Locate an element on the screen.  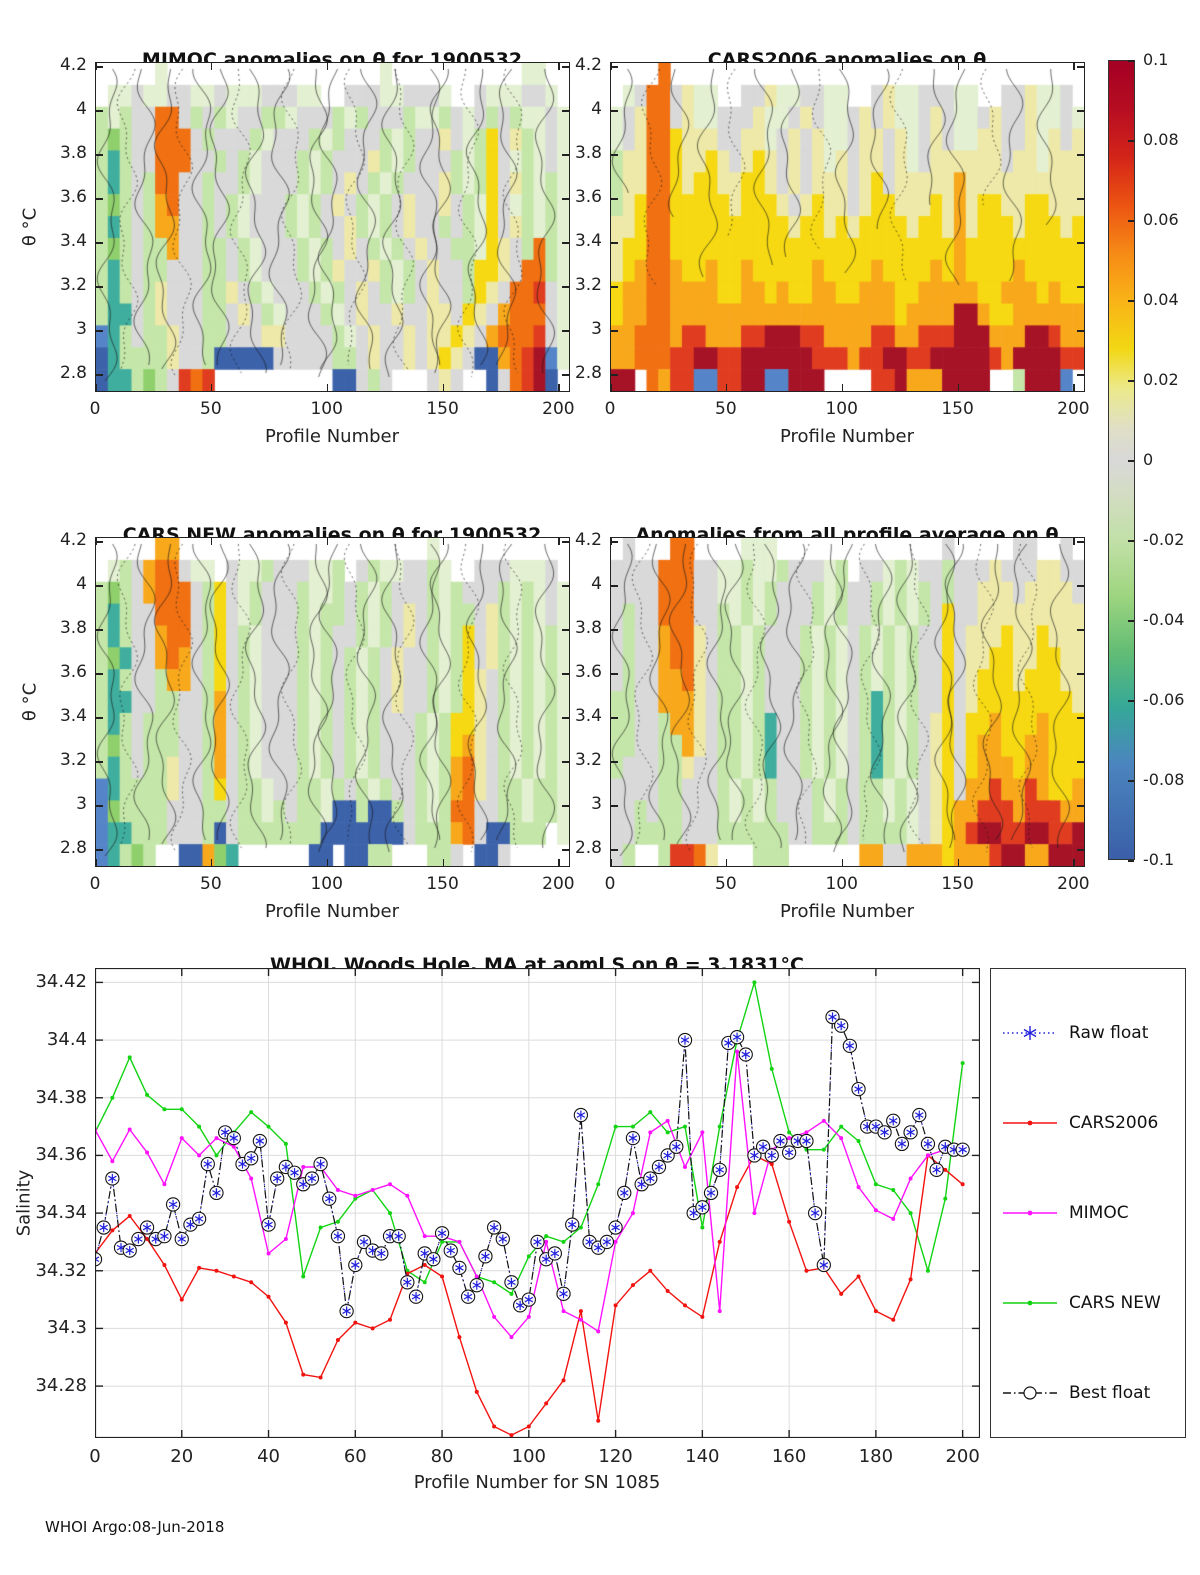
allavg-ytick-label: 3 is located at coordinates (596, 804).